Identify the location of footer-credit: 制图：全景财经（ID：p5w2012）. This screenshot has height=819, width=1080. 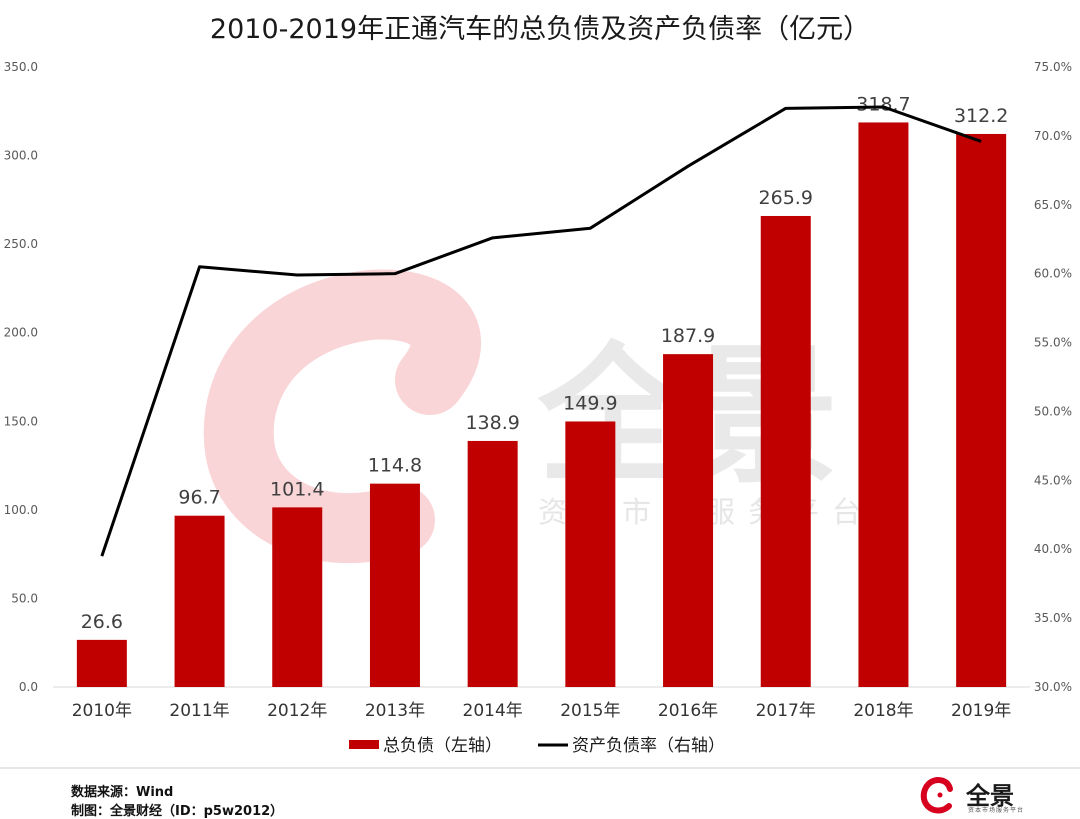
(177, 811).